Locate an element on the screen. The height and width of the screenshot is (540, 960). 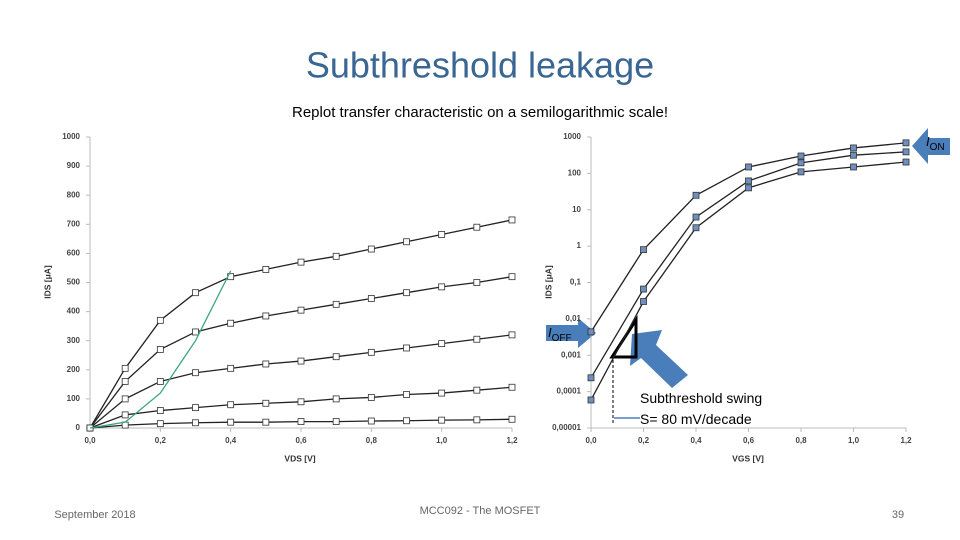
y-tick-label: 0,1 is located at coordinates (576, 282).